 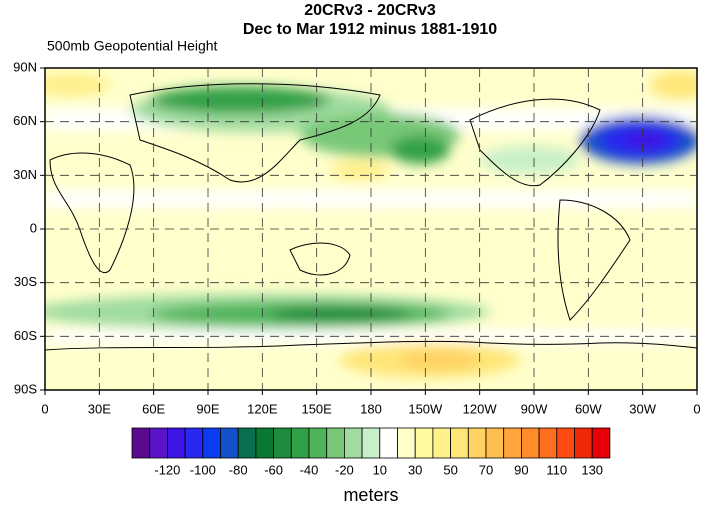 What do you see at coordinates (425, 408) in the screenshot?
I see `lon-tick-label: 150W` at bounding box center [425, 408].